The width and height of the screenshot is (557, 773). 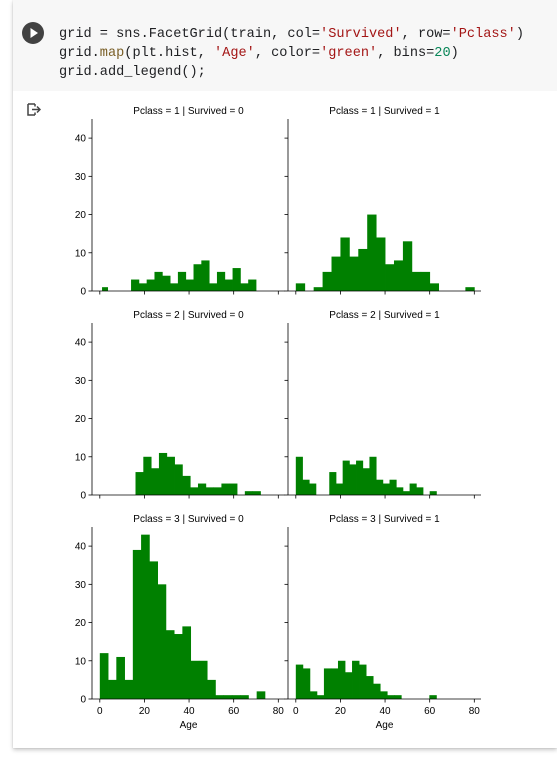 I want to click on code-token: (plt.hist,, so click(x=169, y=53).